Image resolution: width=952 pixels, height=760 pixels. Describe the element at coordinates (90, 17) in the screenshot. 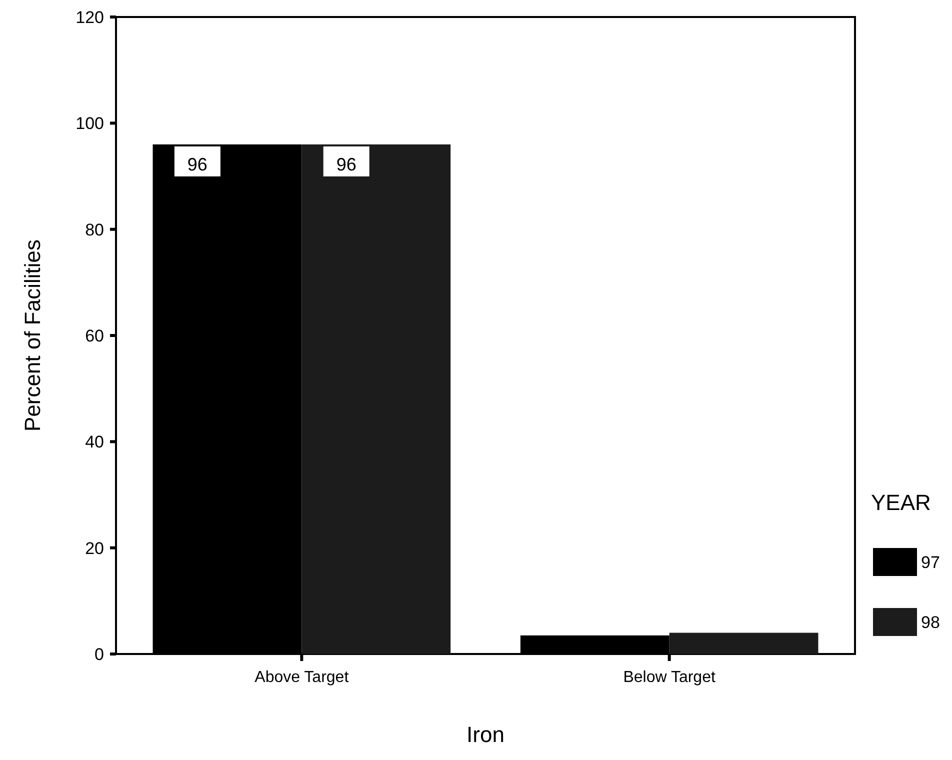

I see `y-tick-label: 120` at that location.